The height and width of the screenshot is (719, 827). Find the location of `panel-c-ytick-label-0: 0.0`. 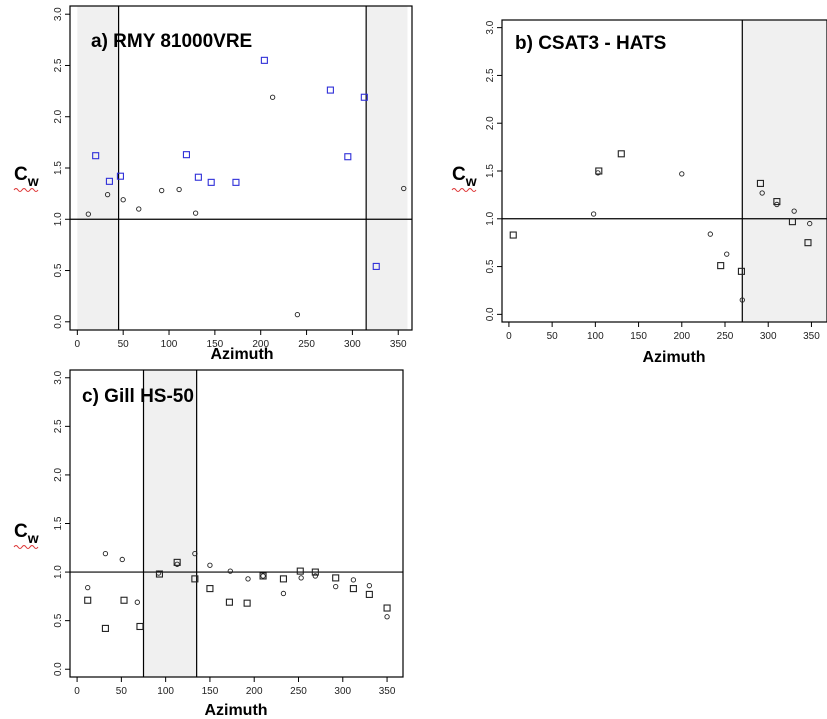

panel-c-ytick-label-0: 0.0 is located at coordinates (58, 669).